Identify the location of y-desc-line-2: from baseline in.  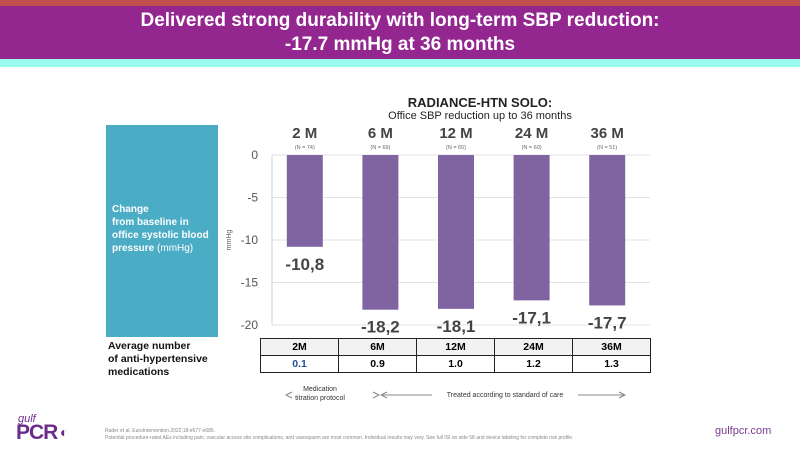
(150, 222).